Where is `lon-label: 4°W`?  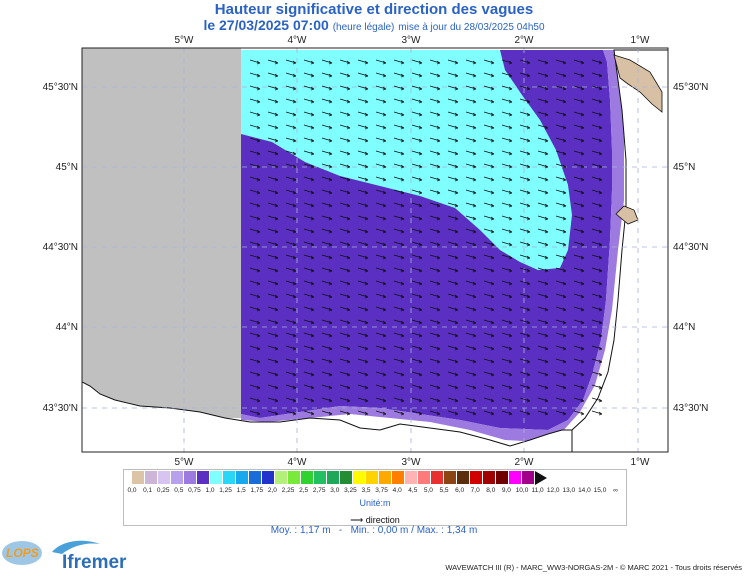
lon-label: 4°W is located at coordinates (298, 40).